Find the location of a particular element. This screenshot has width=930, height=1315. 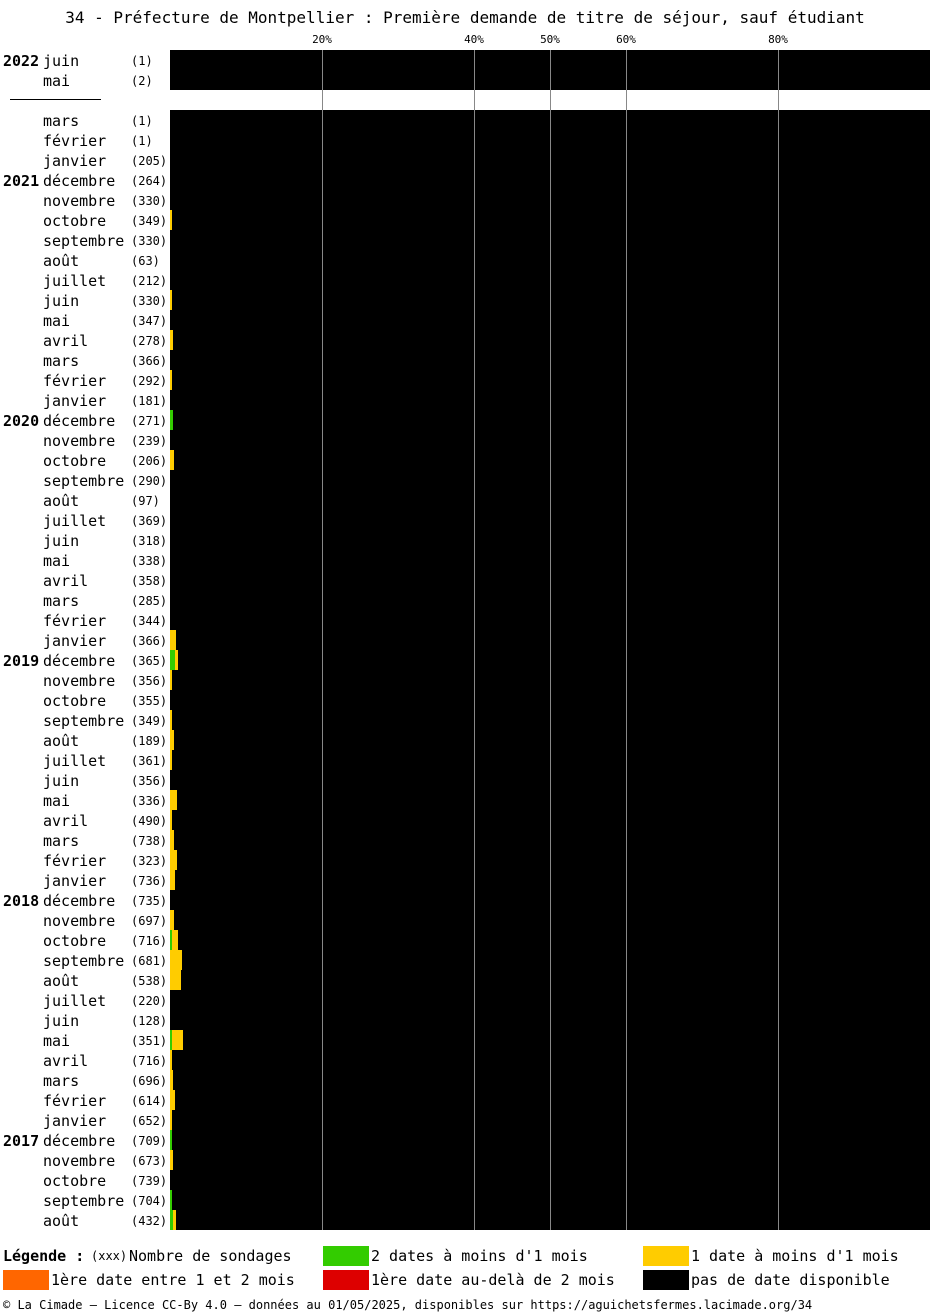

chart-row: août (432) is located at coordinates (465, 1220).